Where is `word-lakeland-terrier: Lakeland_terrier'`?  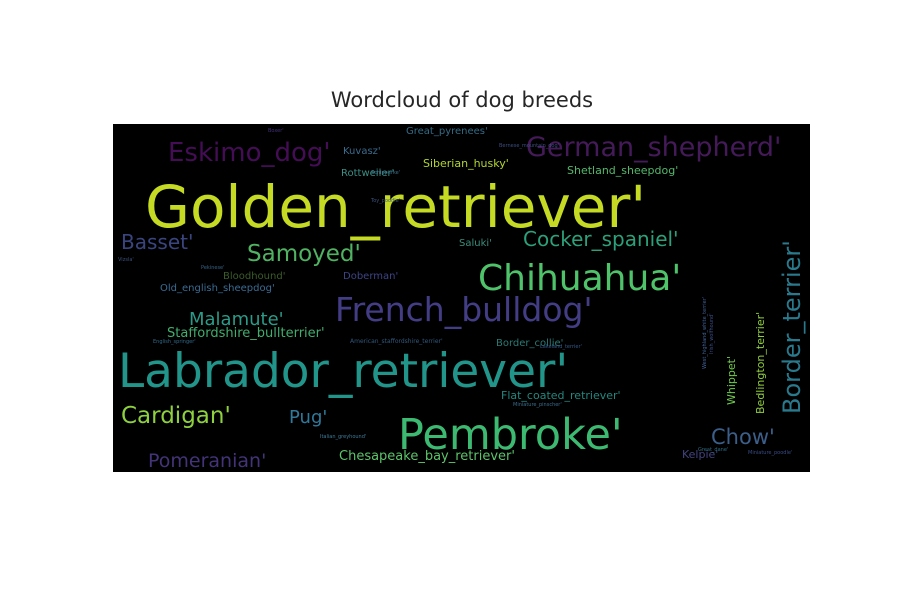 word-lakeland-terrier: Lakeland_terrier' is located at coordinates (561, 347).